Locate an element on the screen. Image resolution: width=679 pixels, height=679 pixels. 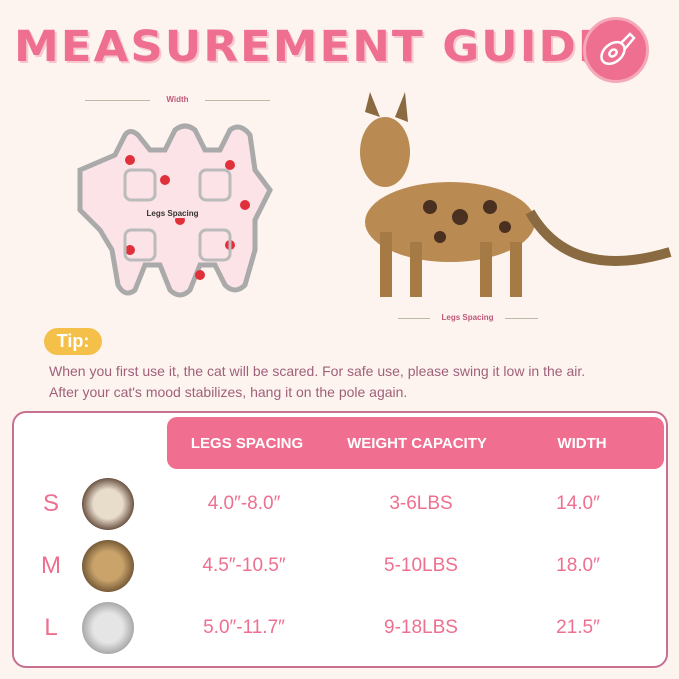
cat-legs-spacing-label: Legs Spacing is located at coordinates (467, 317).